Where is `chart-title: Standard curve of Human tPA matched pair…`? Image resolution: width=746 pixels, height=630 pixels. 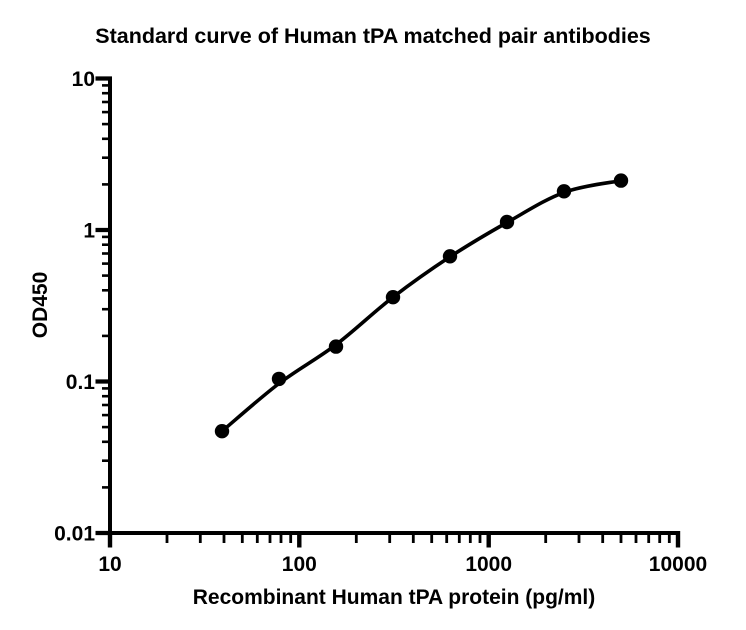
chart-title: Standard curve of Human tPA matched pair… is located at coordinates (373, 36).